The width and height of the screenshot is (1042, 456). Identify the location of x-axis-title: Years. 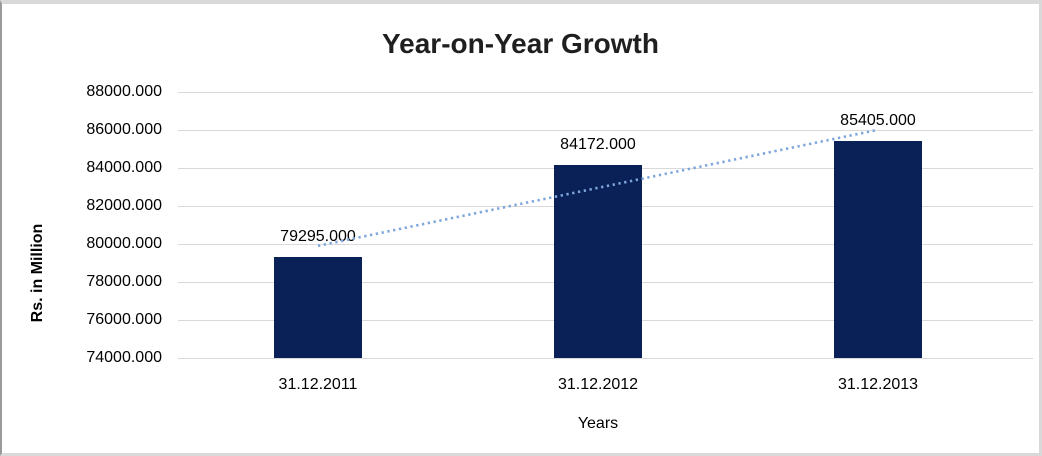
(598, 423).